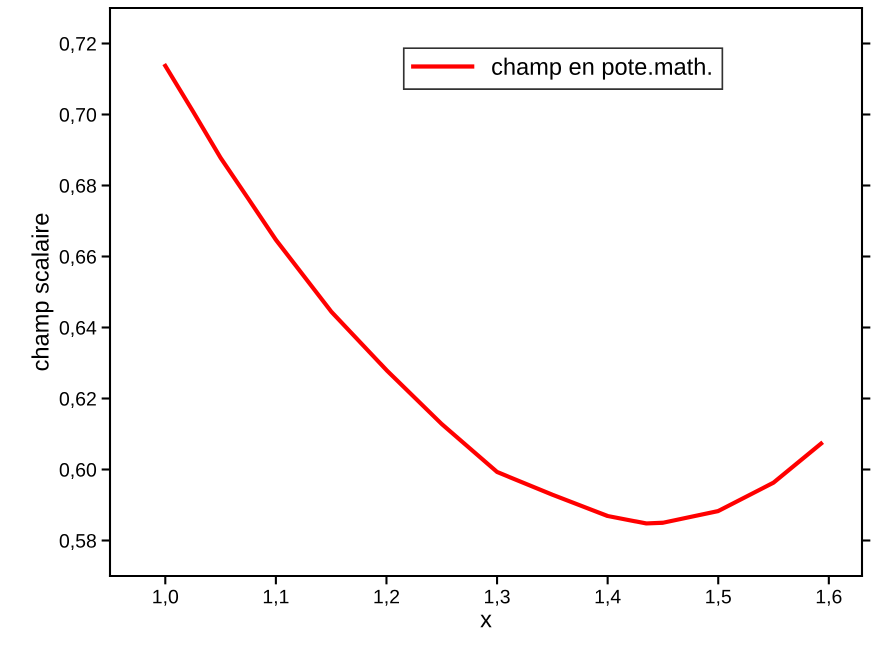  I want to click on x-tick-label: 1,3, so click(497, 598).